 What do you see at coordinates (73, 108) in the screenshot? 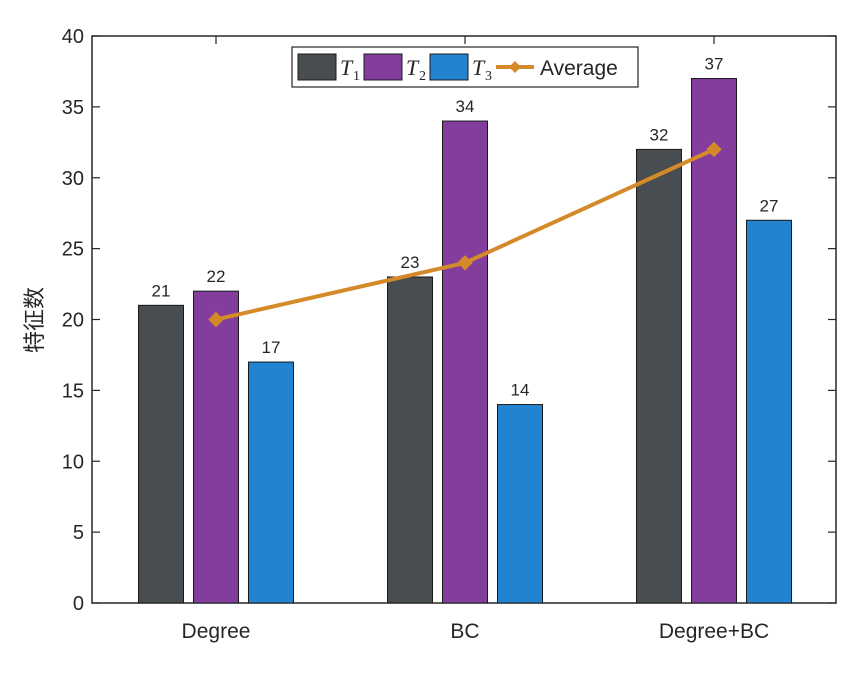
I see `y-tick-label: 35` at bounding box center [73, 108].